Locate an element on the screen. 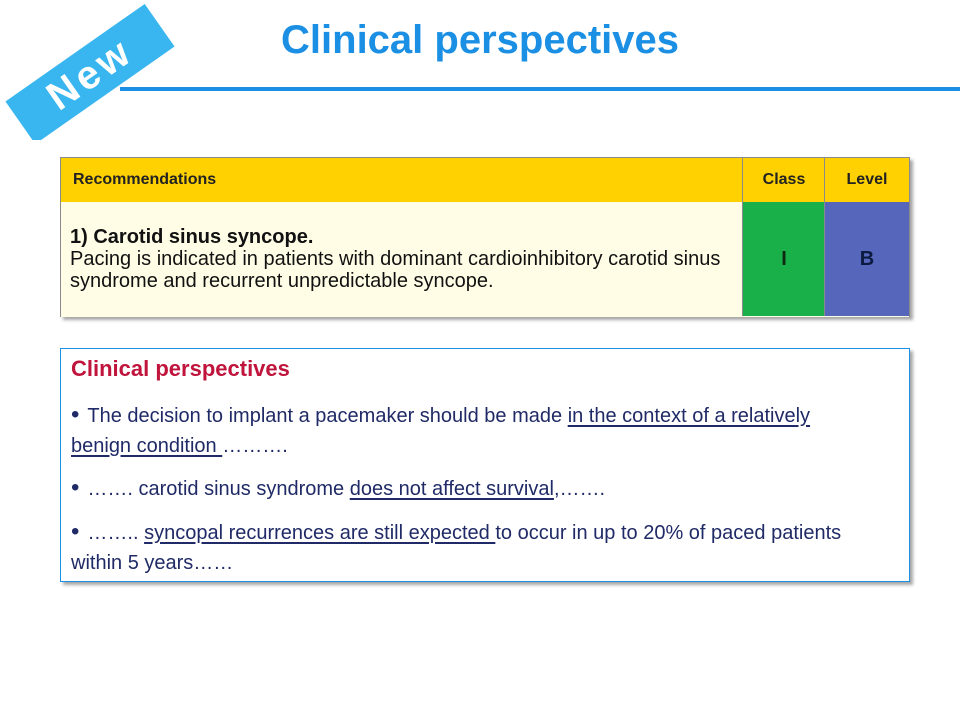 Image resolution: width=960 pixels, height=720 pixels. bullet-underlined-text: does not affect survival is located at coordinates (451, 489).